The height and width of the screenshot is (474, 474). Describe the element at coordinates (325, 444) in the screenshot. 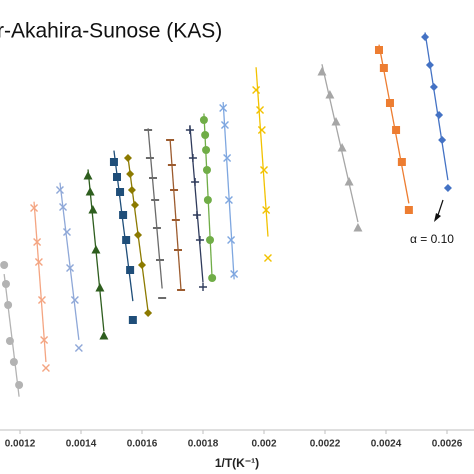

I see `x-tick-label: 0.0022` at that location.